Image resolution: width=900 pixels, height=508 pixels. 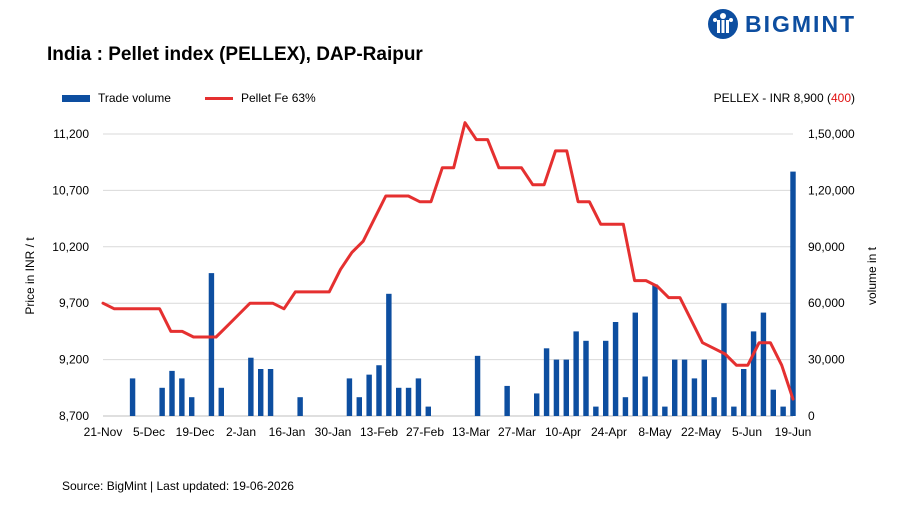 What do you see at coordinates (74, 303) in the screenshot?
I see `left-tick-label: 9,700` at bounding box center [74, 303].